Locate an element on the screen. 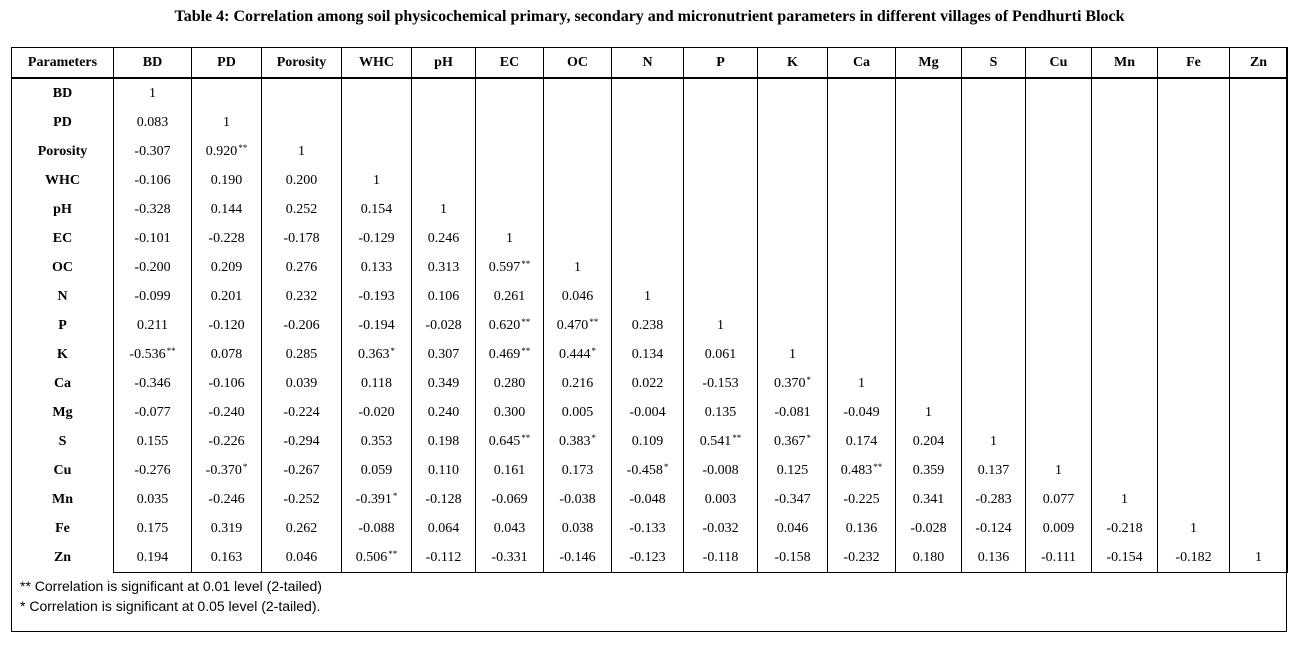  cell-value: -0.146 is located at coordinates (577, 557).